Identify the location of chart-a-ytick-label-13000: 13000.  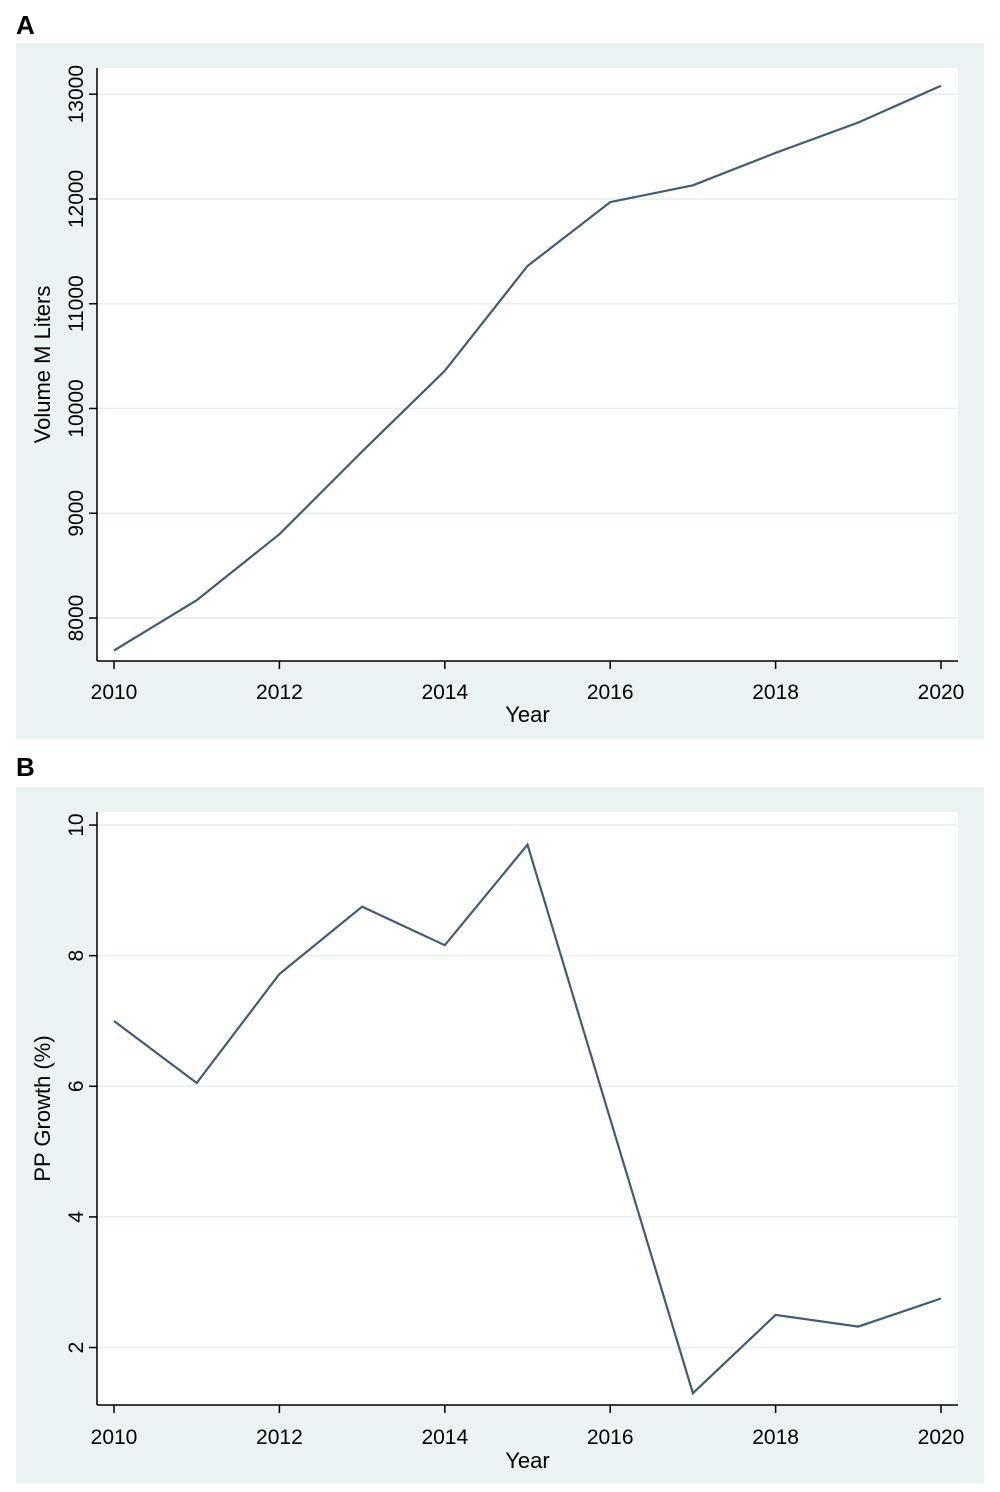
(76, 94).